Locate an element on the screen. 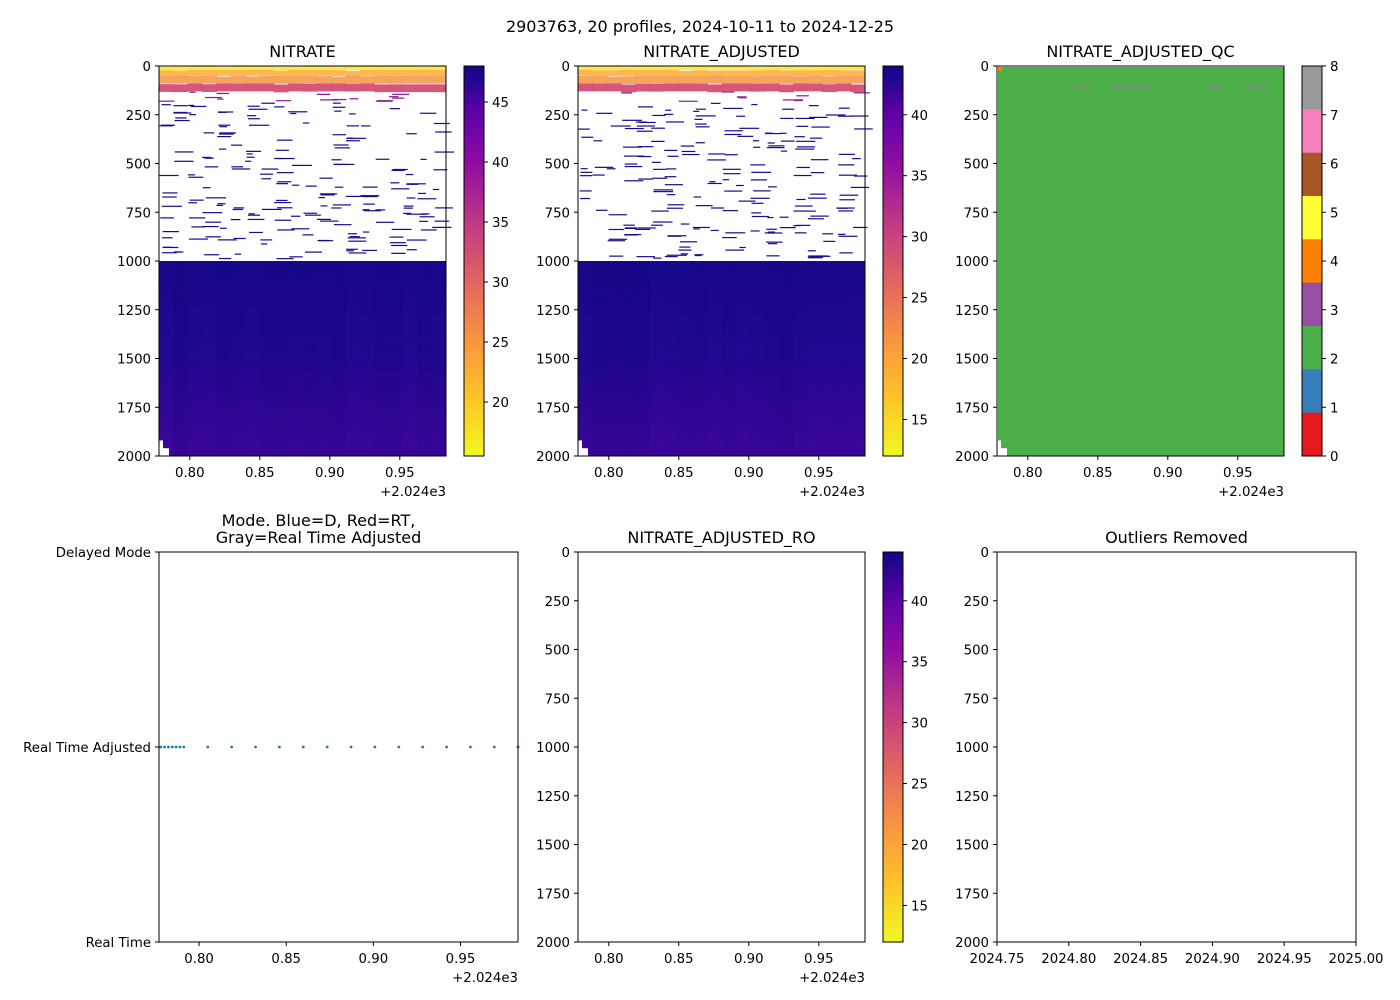 Image resolution: width=1400 pixels, height=1000 pixels. nitrate-colorbar is located at coordinates (474, 261).